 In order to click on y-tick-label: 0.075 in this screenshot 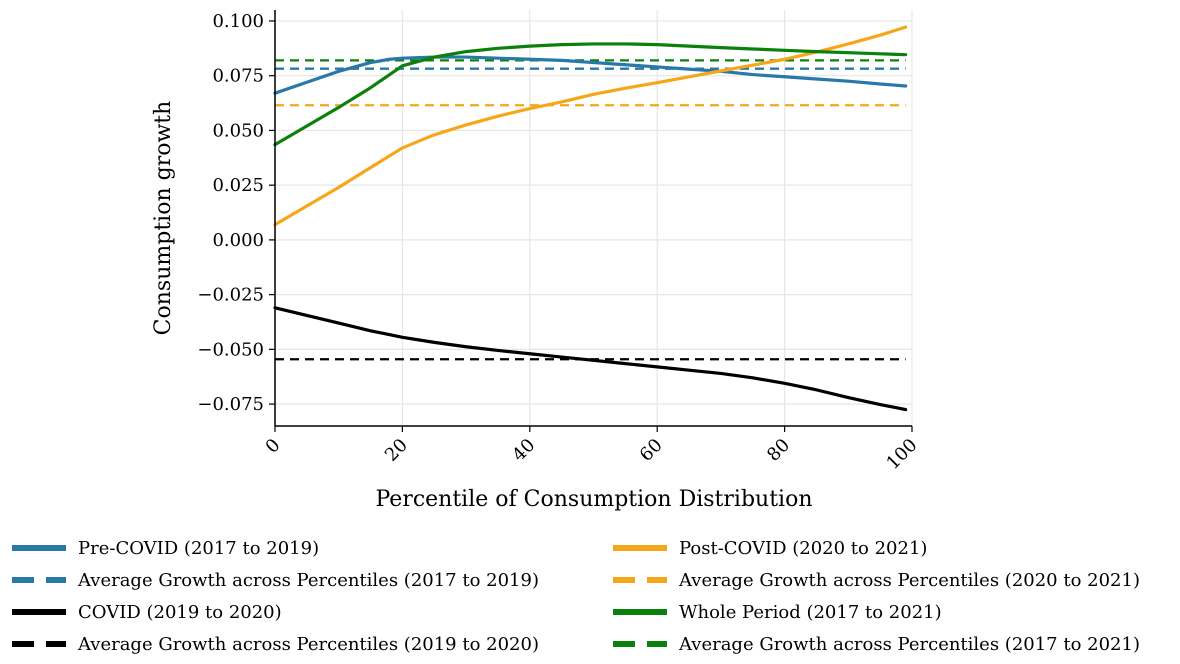, I will do `click(238, 76)`.